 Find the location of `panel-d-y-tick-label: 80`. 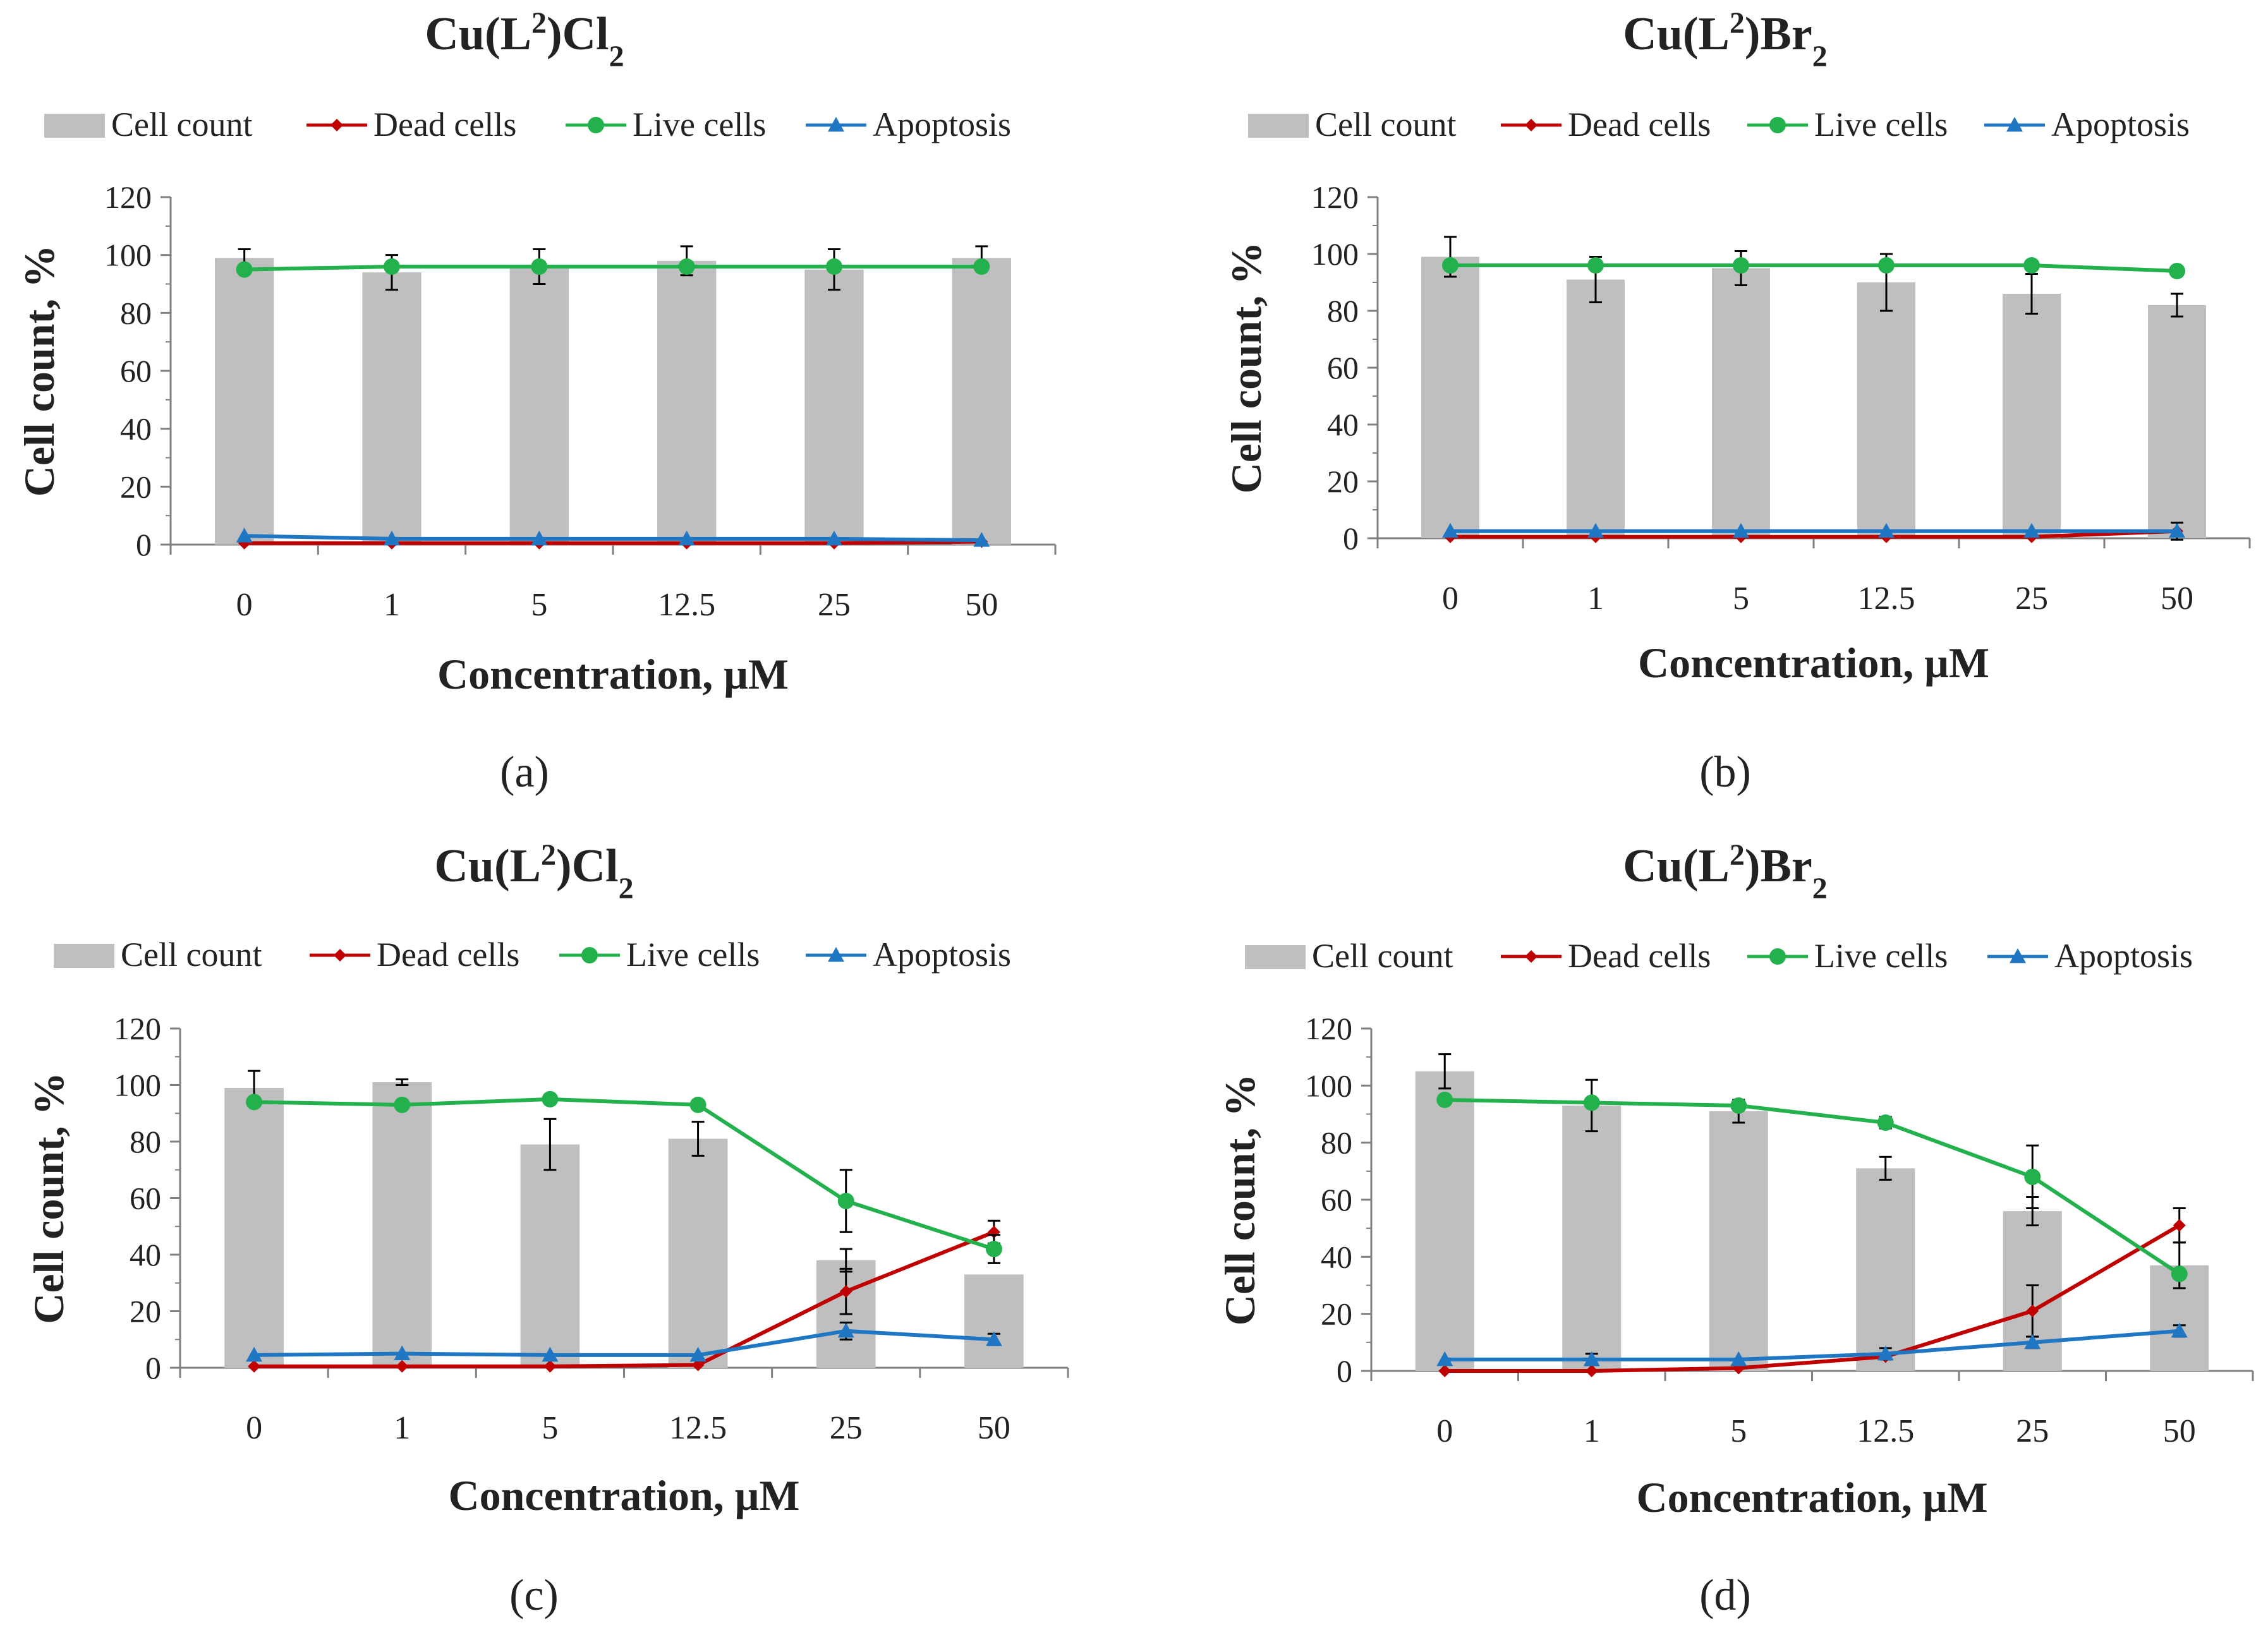

panel-d-y-tick-label: 80 is located at coordinates (1336, 1143).